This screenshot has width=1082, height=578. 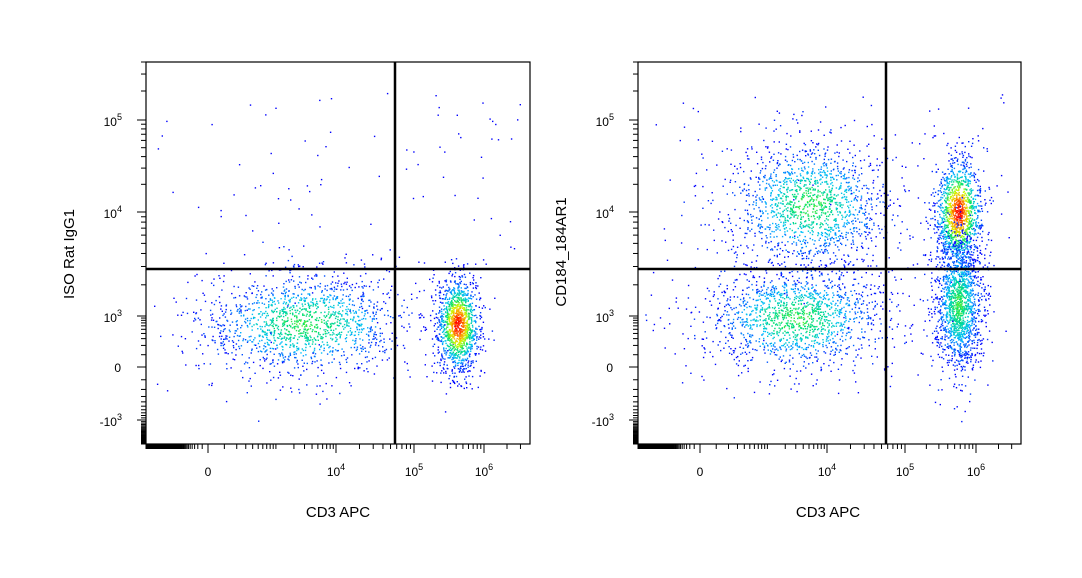 I want to click on x-tick-label: 0, so click(x=208, y=472).